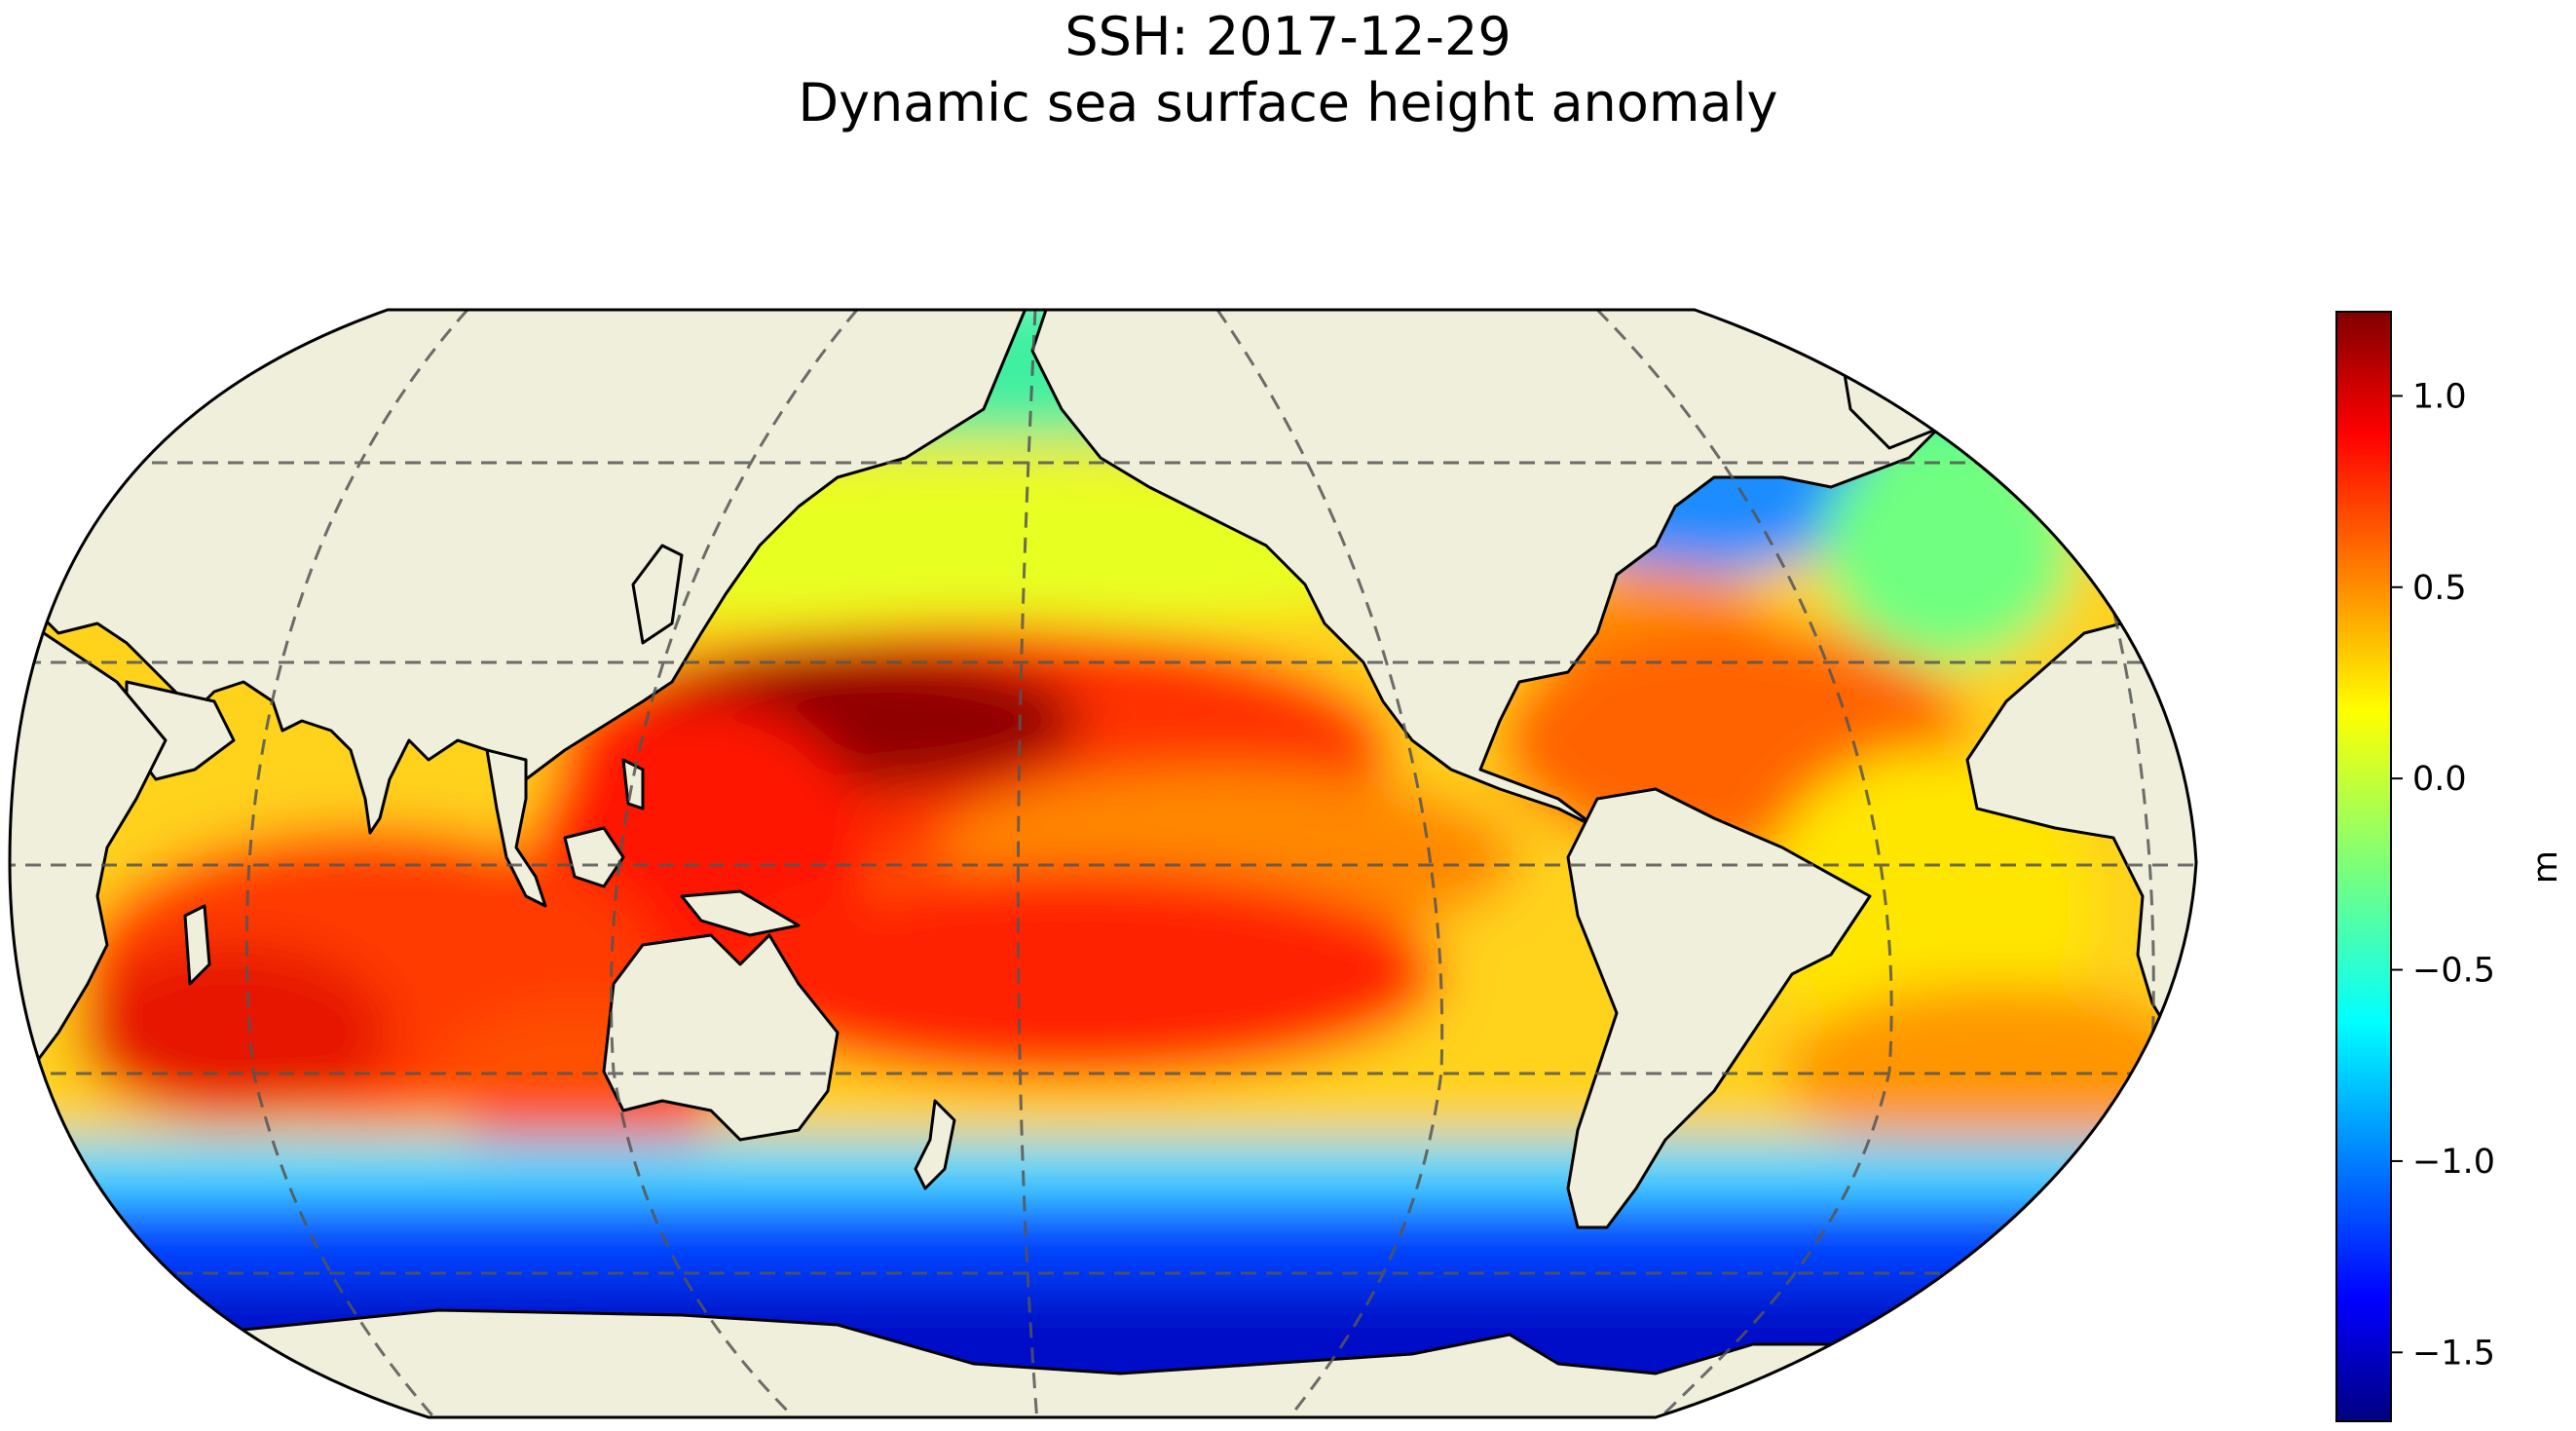 The width and height of the screenshot is (2576, 1431). I want to click on colorbar-label: m, so click(2545, 867).